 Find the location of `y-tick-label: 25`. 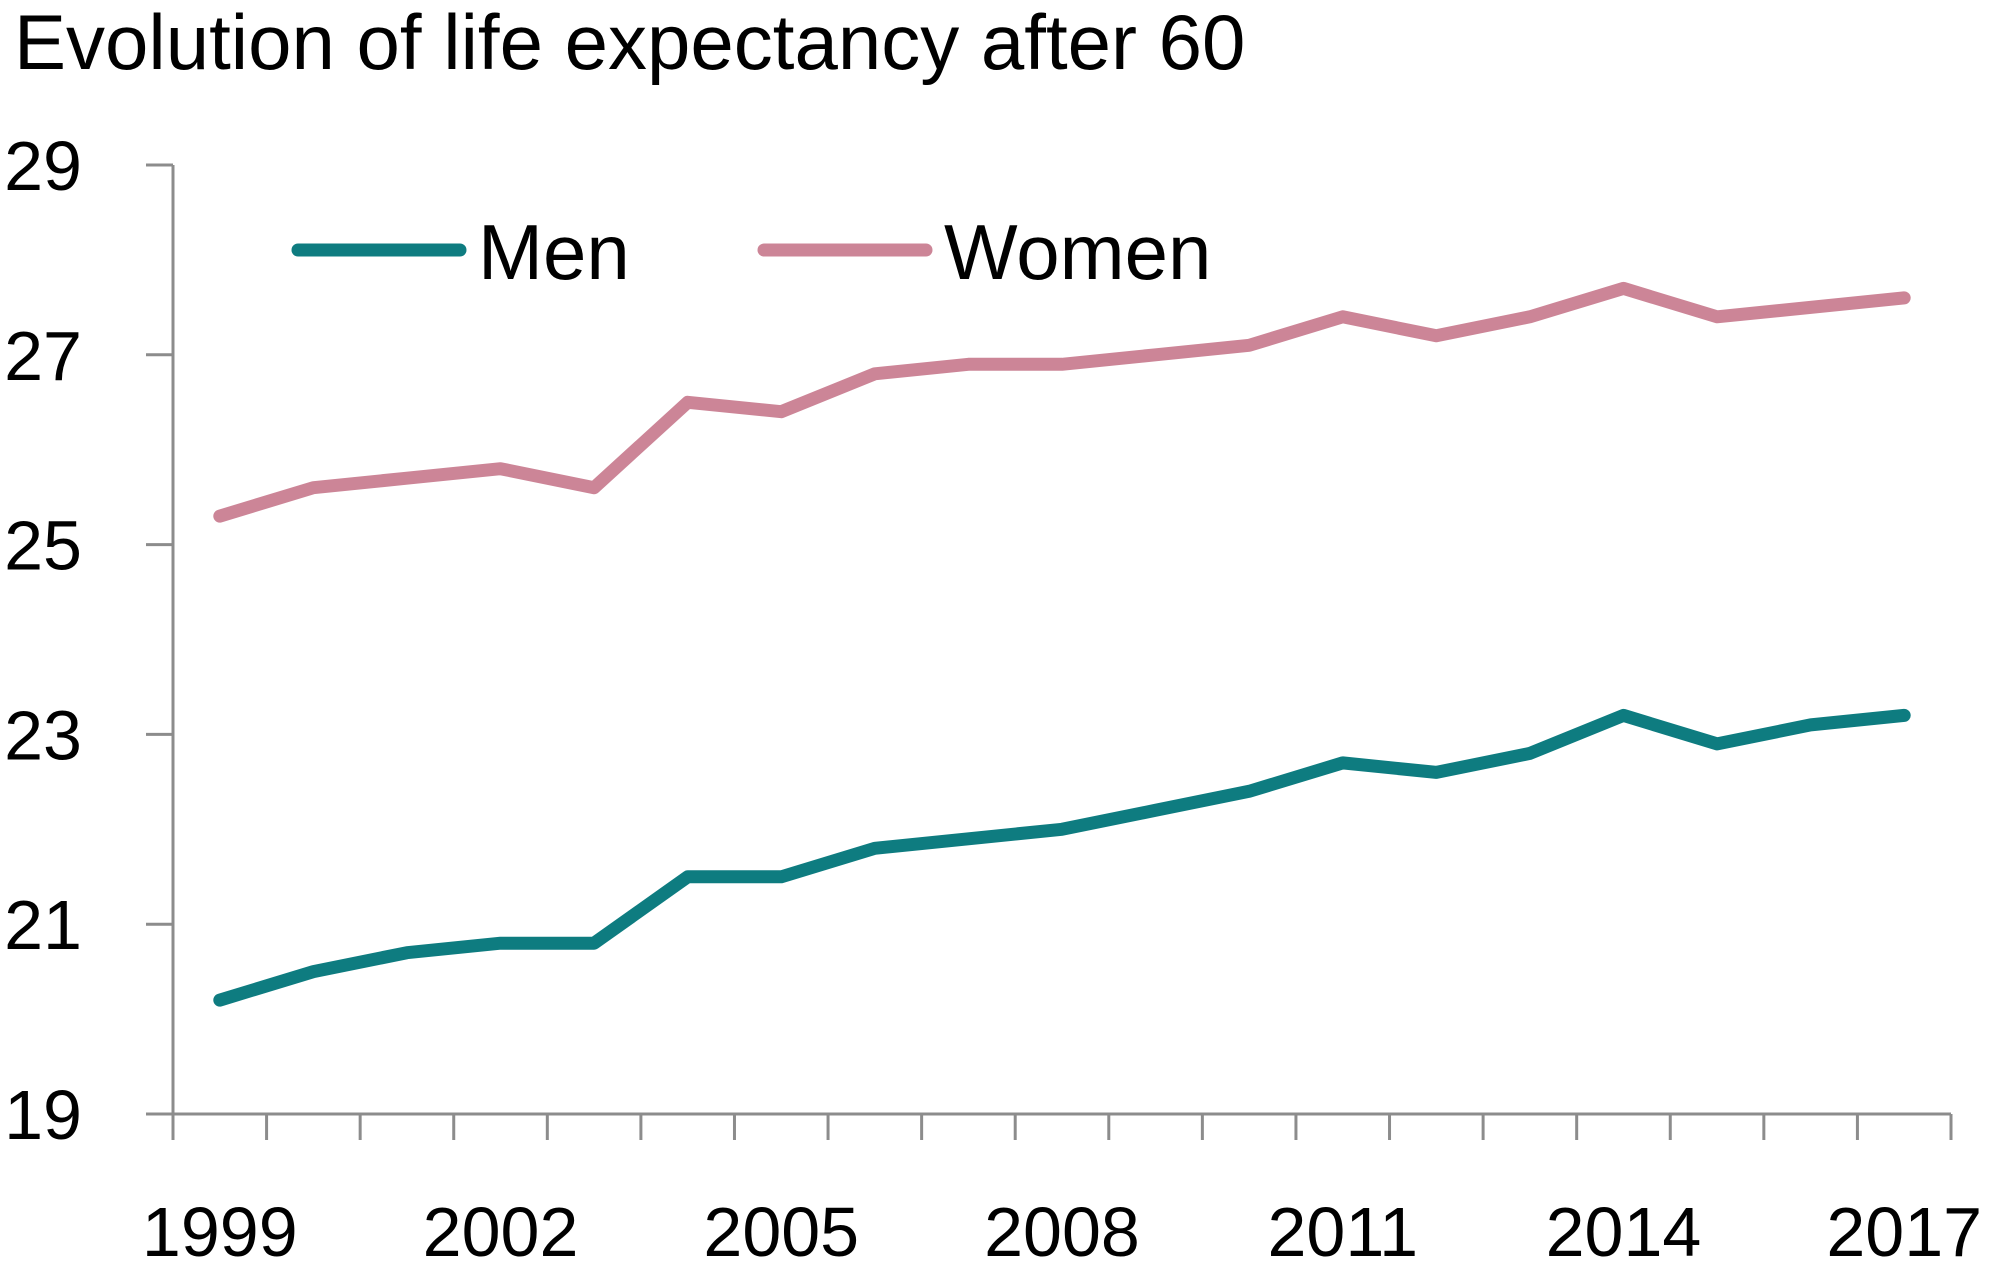

y-tick-label: 25 is located at coordinates (43, 546).